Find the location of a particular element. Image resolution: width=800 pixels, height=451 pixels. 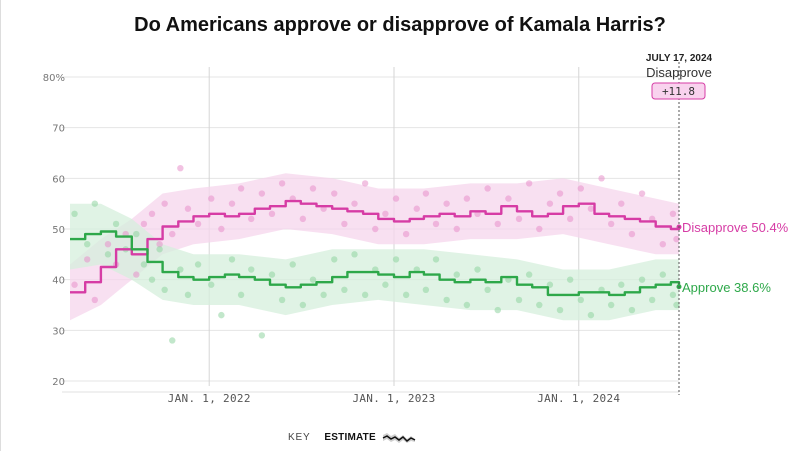

x-tick-label: JAN. 1, 2024 is located at coordinates (578, 398).